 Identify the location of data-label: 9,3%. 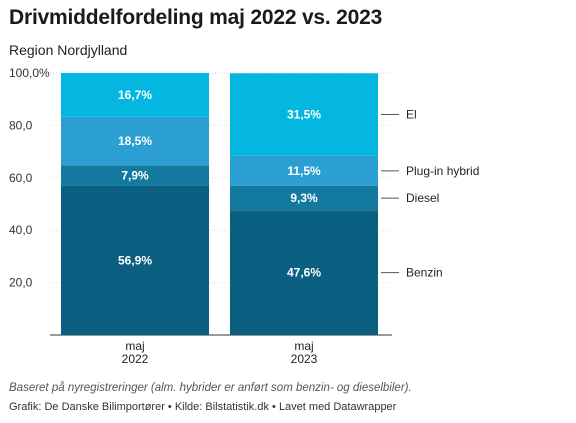
(304, 198).